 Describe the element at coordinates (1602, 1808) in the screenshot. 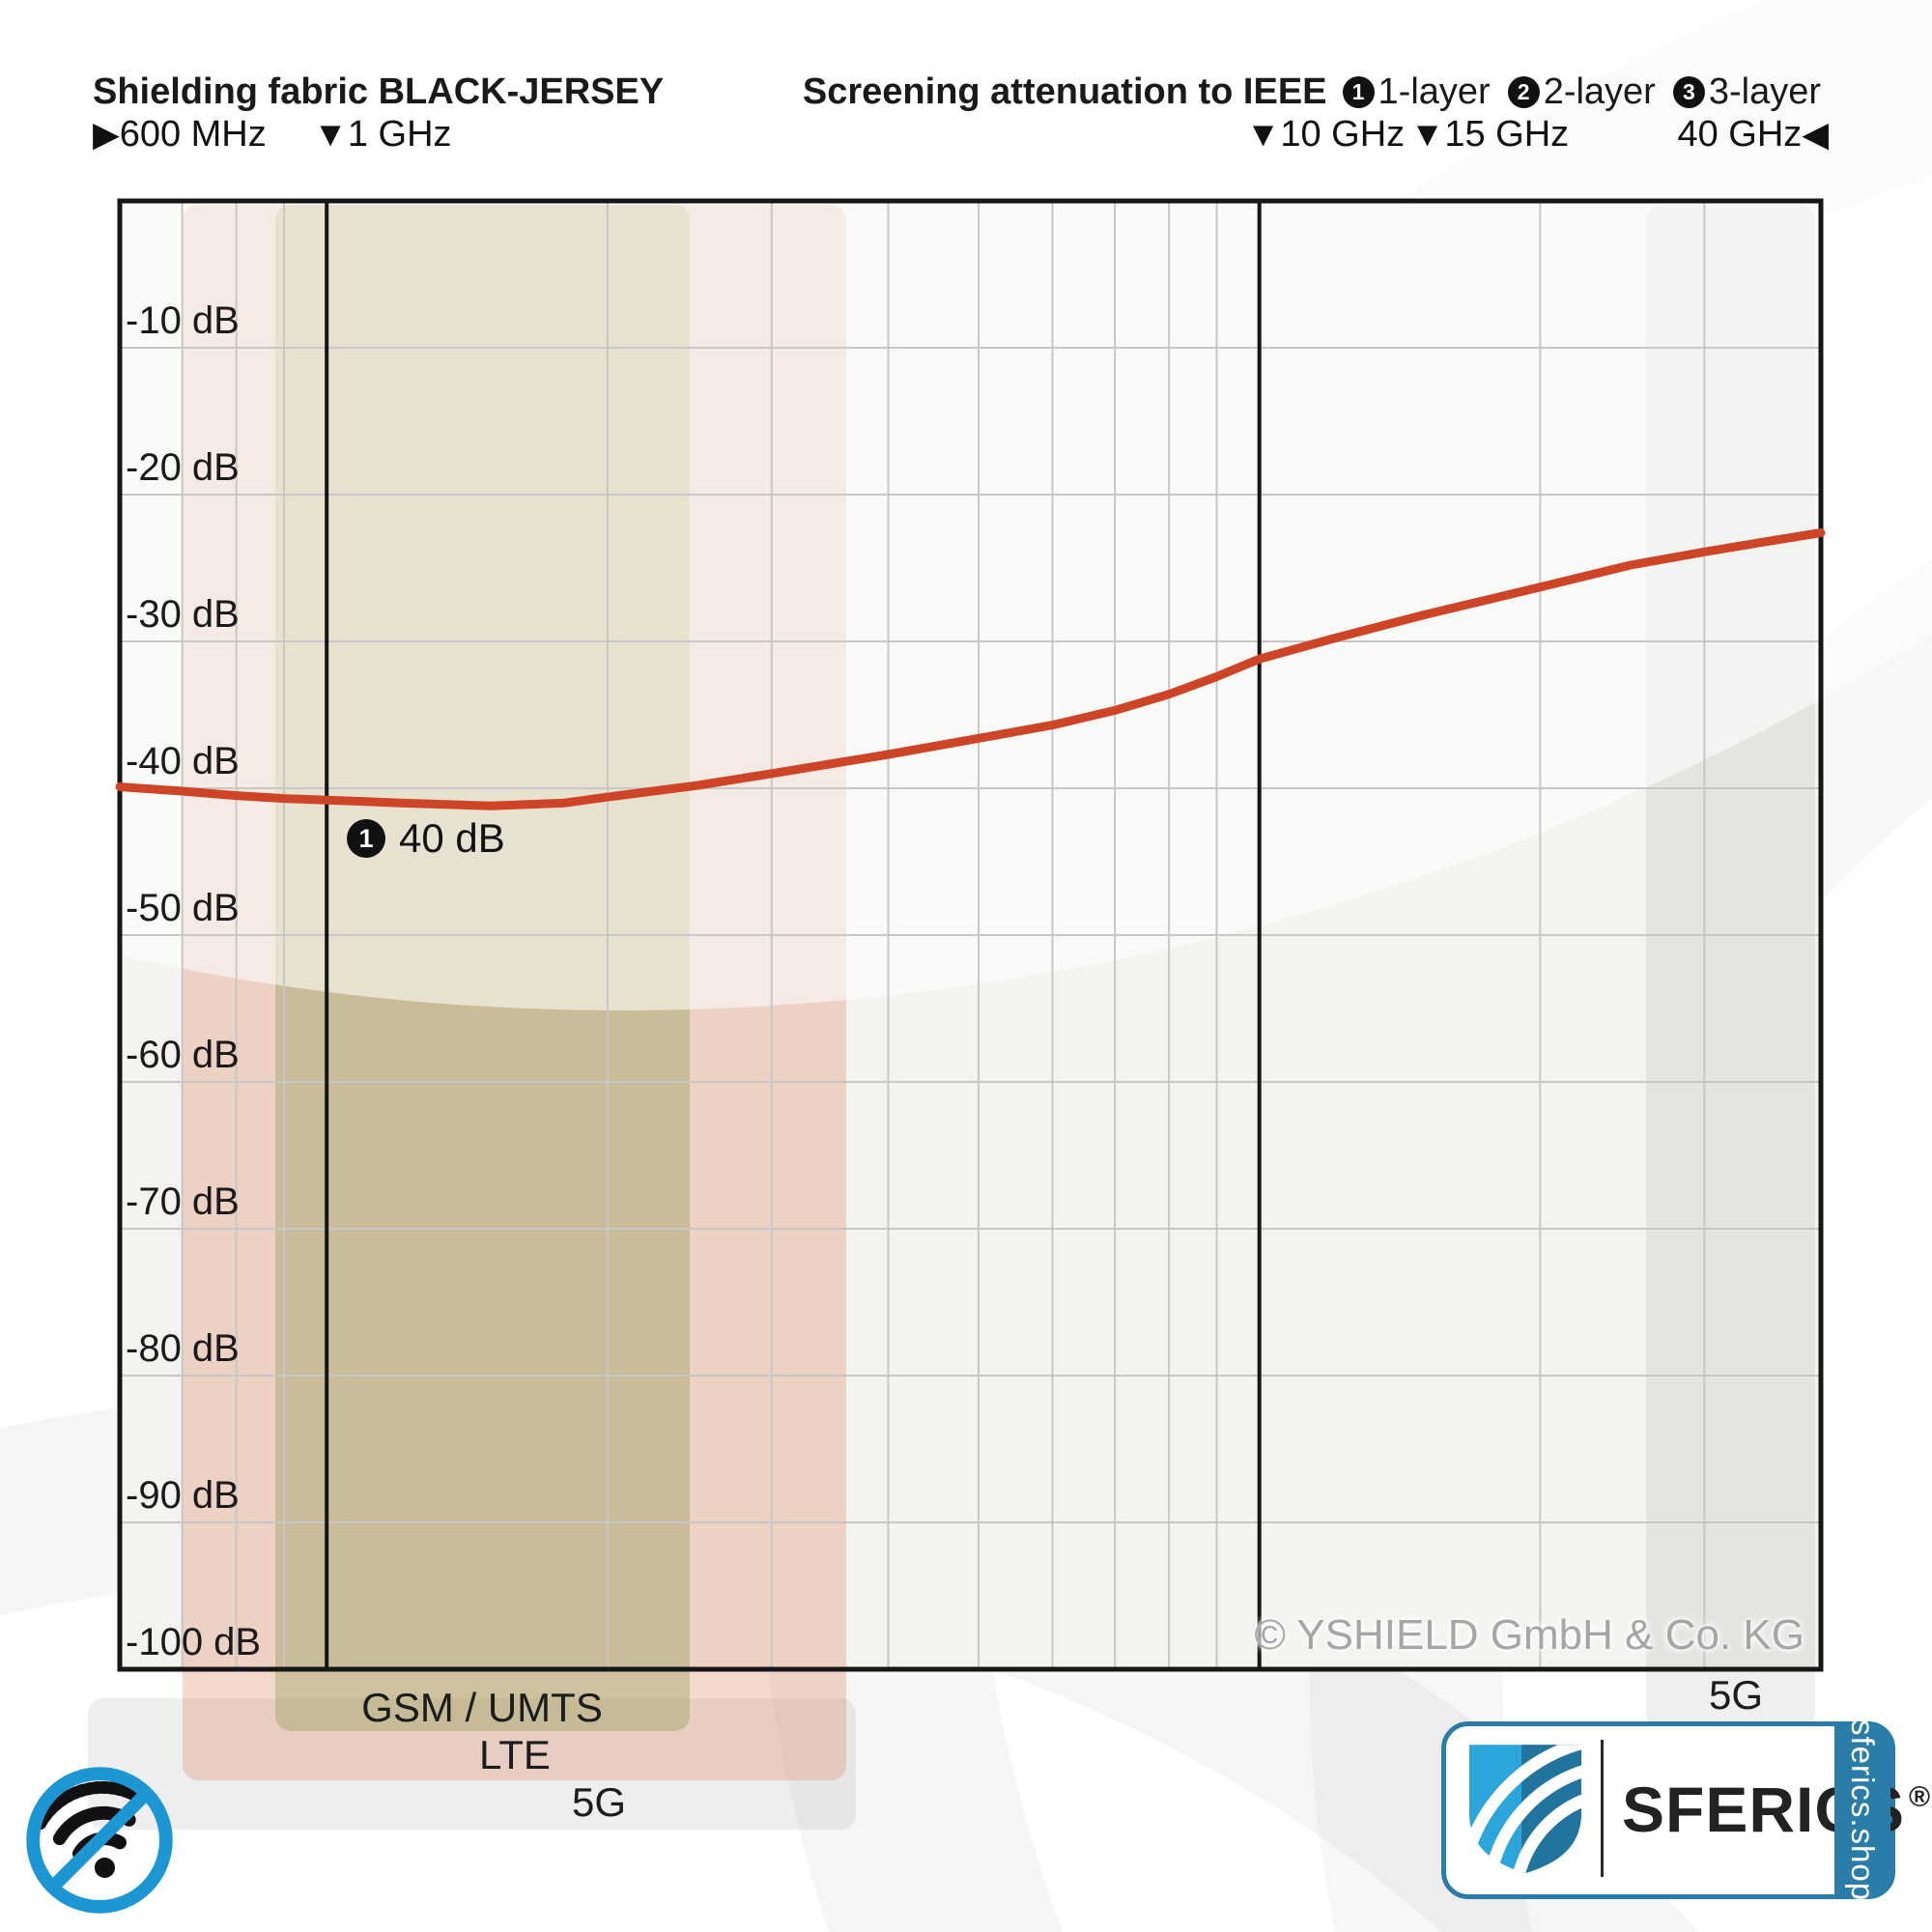

I see `logo-divider` at that location.